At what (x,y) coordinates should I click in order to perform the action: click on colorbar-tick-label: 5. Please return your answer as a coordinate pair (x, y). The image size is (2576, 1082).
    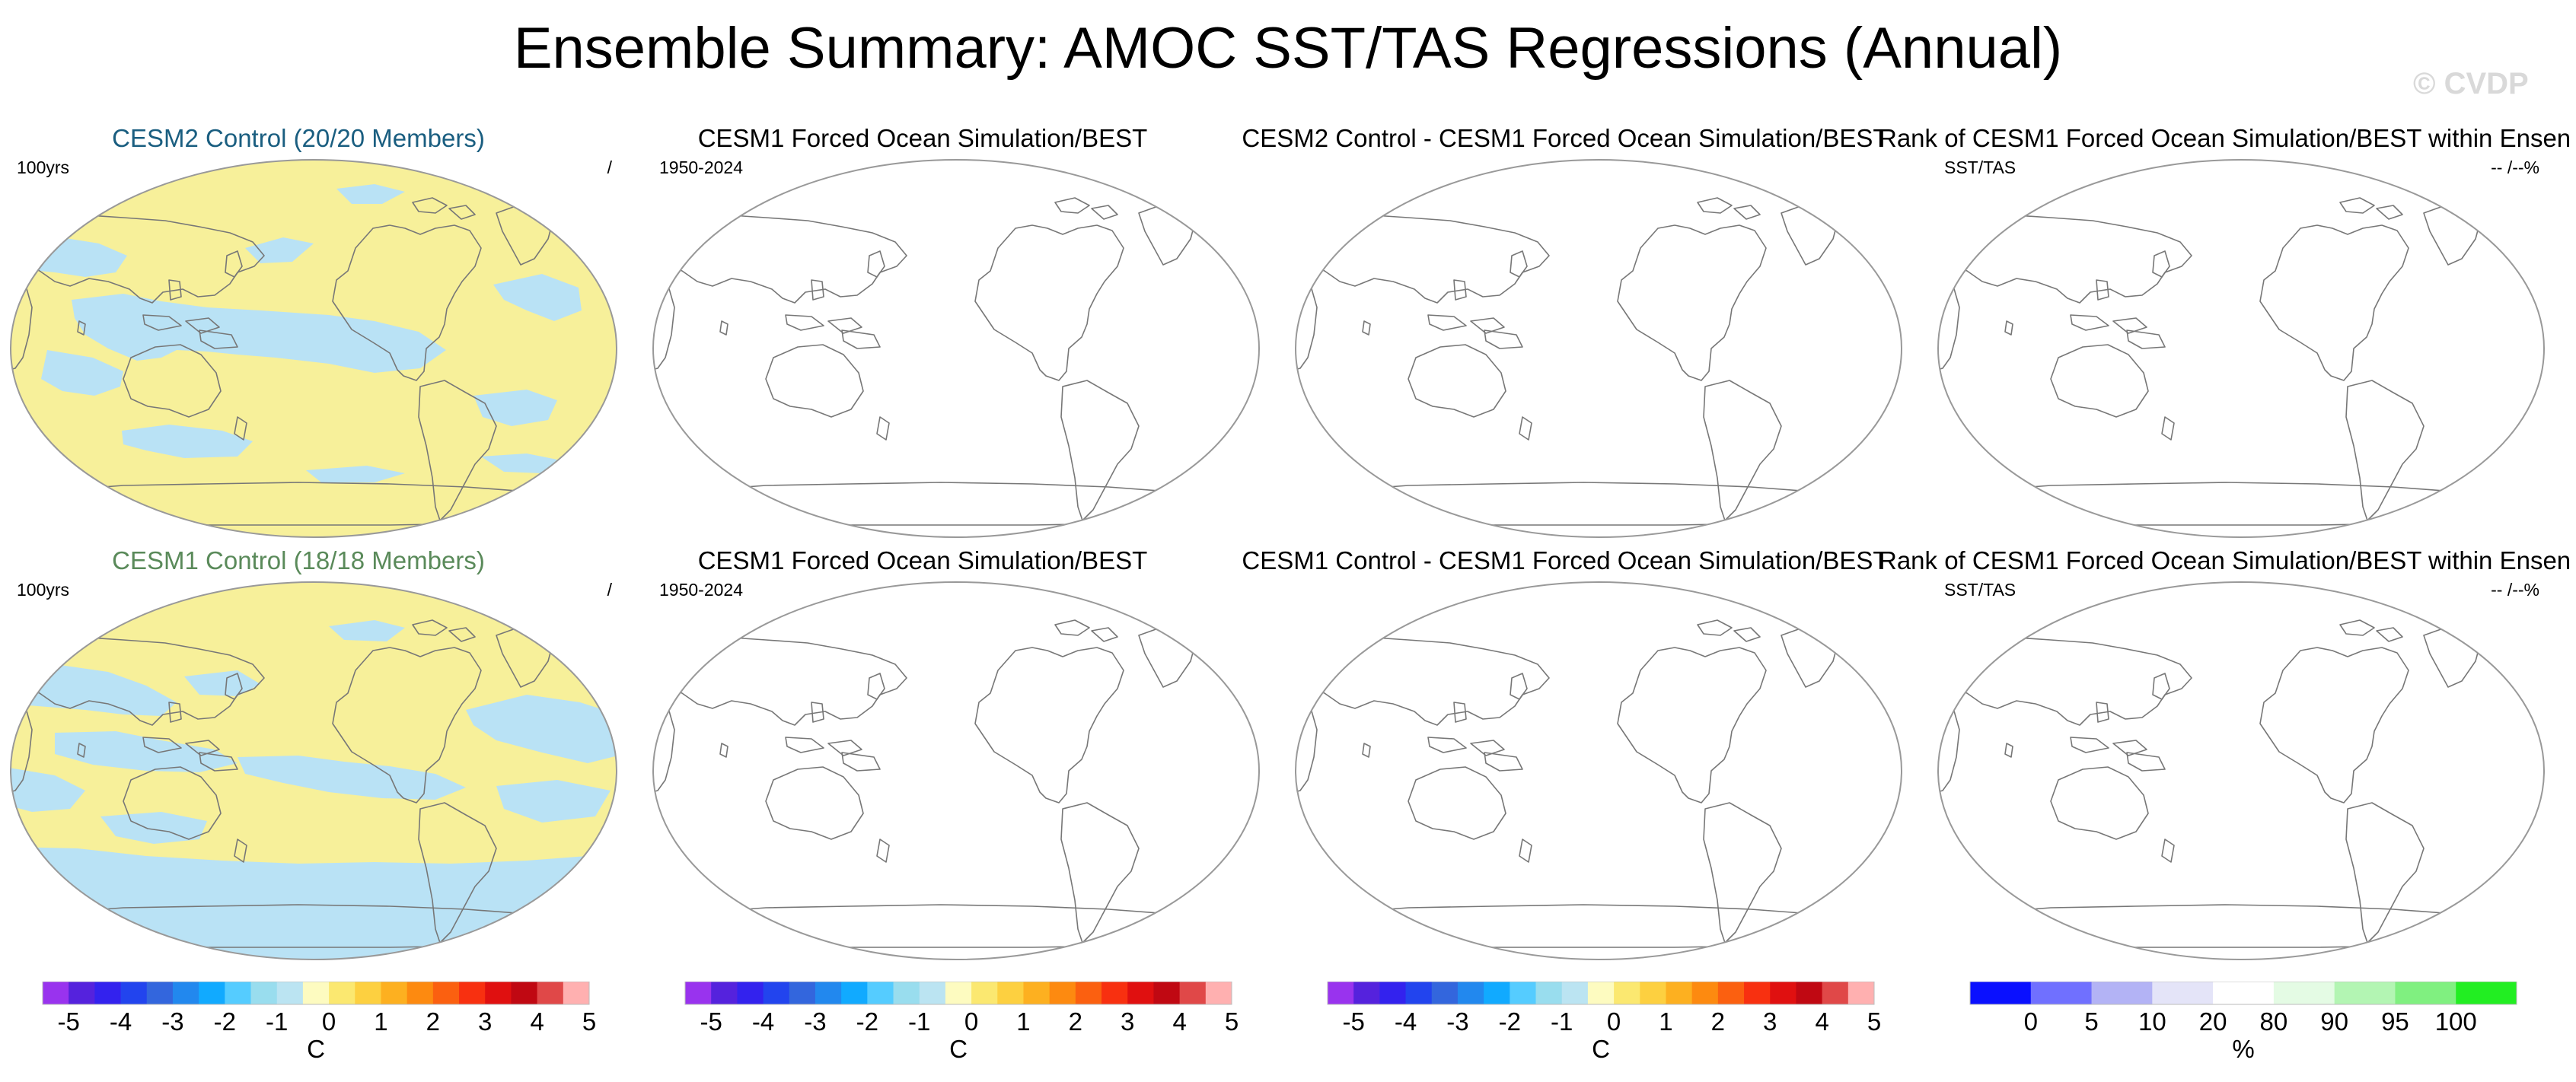
    Looking at the image, I should click on (2091, 1021).